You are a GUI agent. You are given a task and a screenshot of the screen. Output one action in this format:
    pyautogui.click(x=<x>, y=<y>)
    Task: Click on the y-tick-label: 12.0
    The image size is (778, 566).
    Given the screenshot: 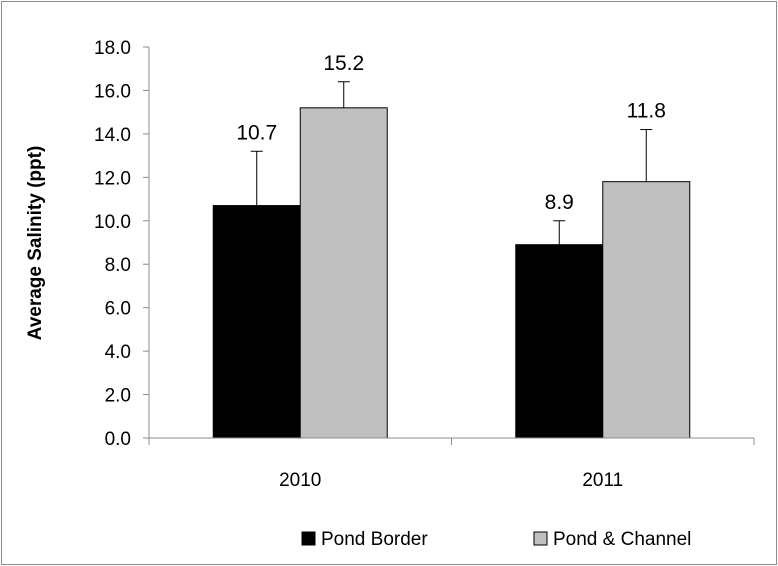 What is the action you would take?
    pyautogui.click(x=112, y=178)
    